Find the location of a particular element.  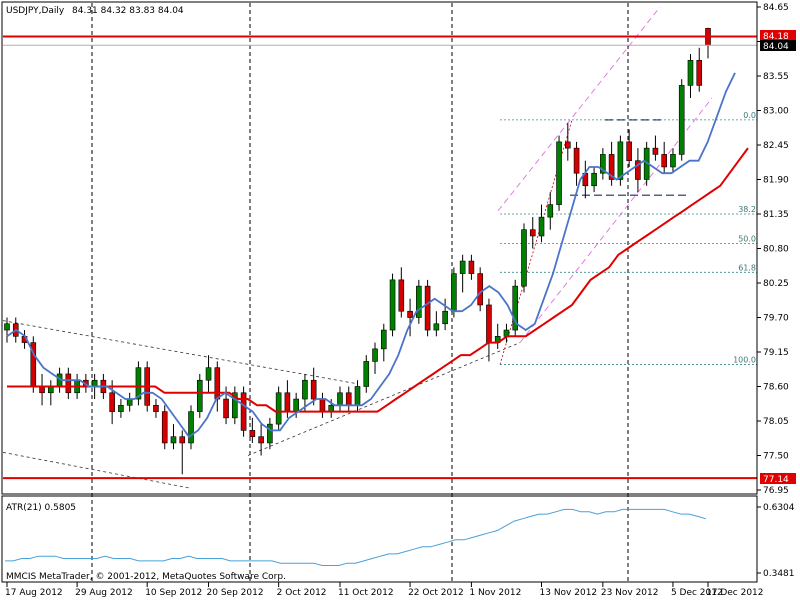

x-tick-label: 5 Dec 2012 is located at coordinates (697, 593).